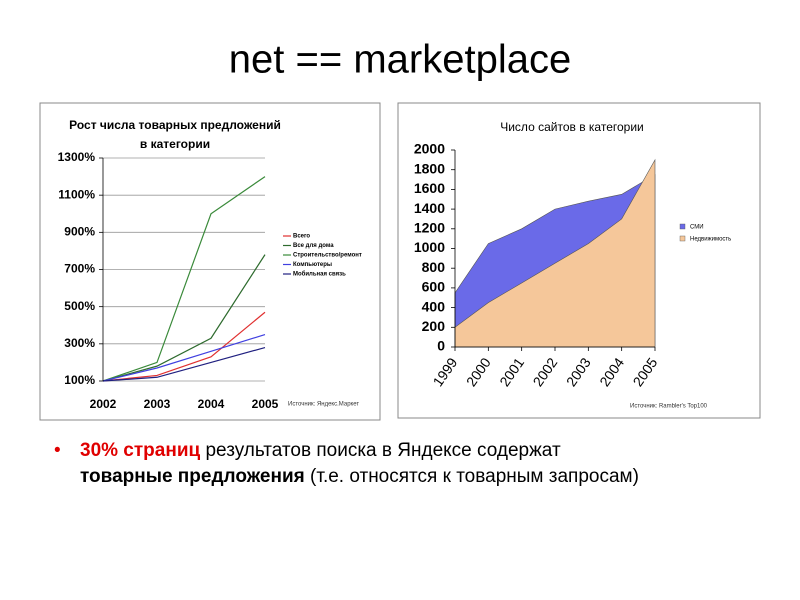  Describe the element at coordinates (79, 269) in the screenshot. I see `y-tick-label: 700%` at that location.